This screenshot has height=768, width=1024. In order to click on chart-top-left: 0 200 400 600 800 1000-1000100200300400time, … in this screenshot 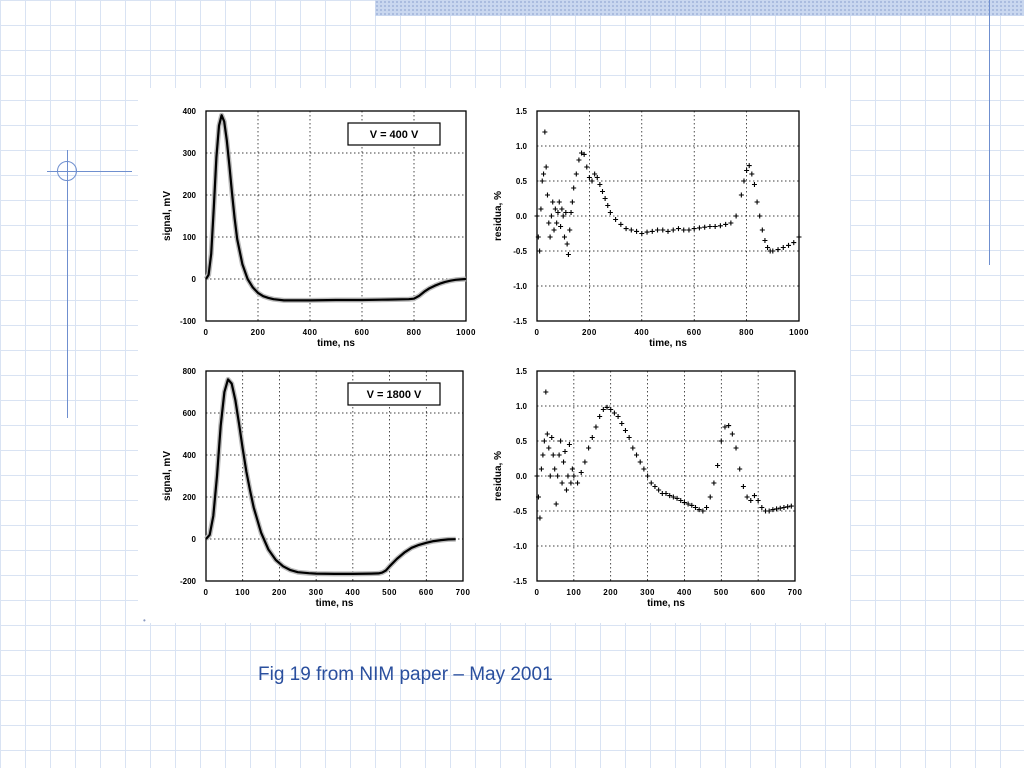, I will do `click(319, 228)`.